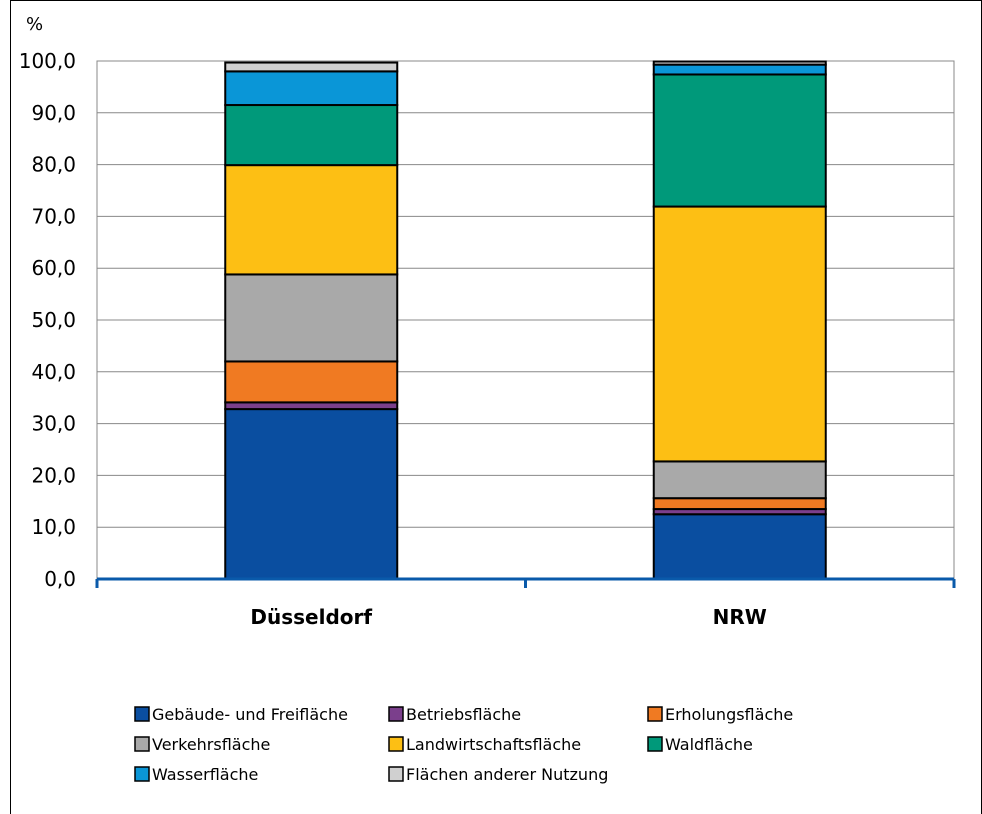 This screenshot has width=982, height=814. Describe the element at coordinates (525, 603) in the screenshot. I see `x-axis: Düsseldorf NRW` at that location.